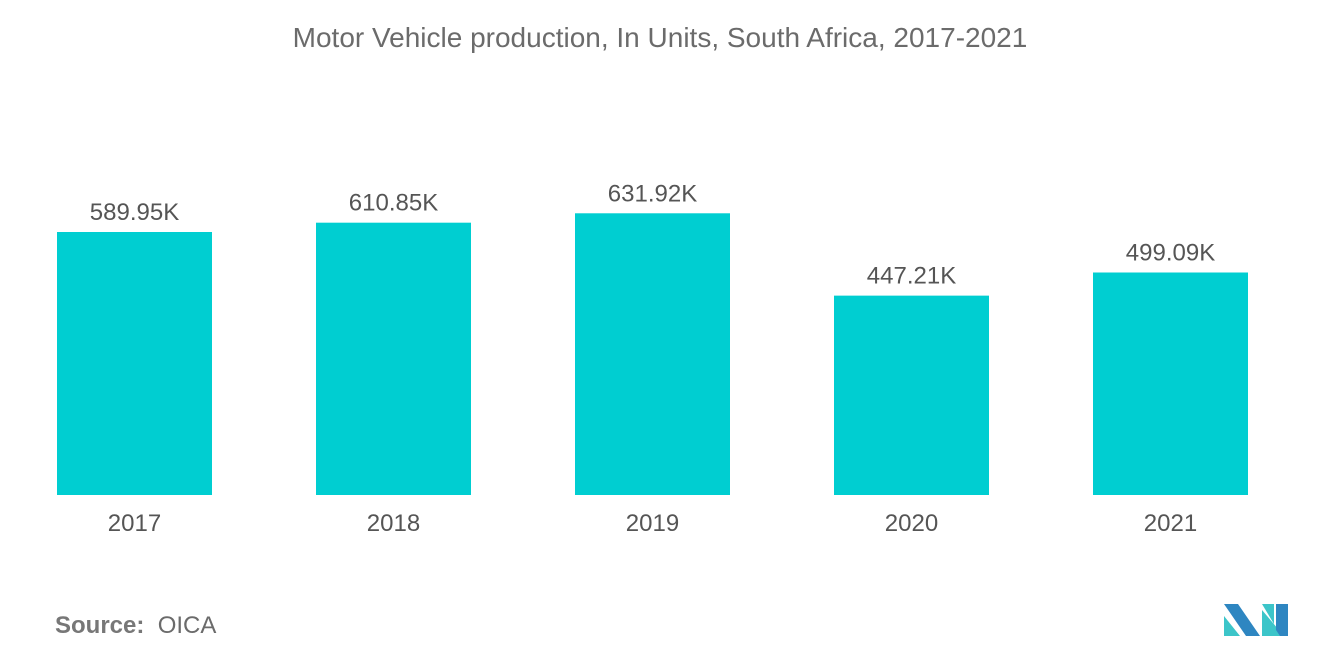 This screenshot has height=665, width=1320. Describe the element at coordinates (187, 625) in the screenshot. I see `source-value: OICA` at that location.